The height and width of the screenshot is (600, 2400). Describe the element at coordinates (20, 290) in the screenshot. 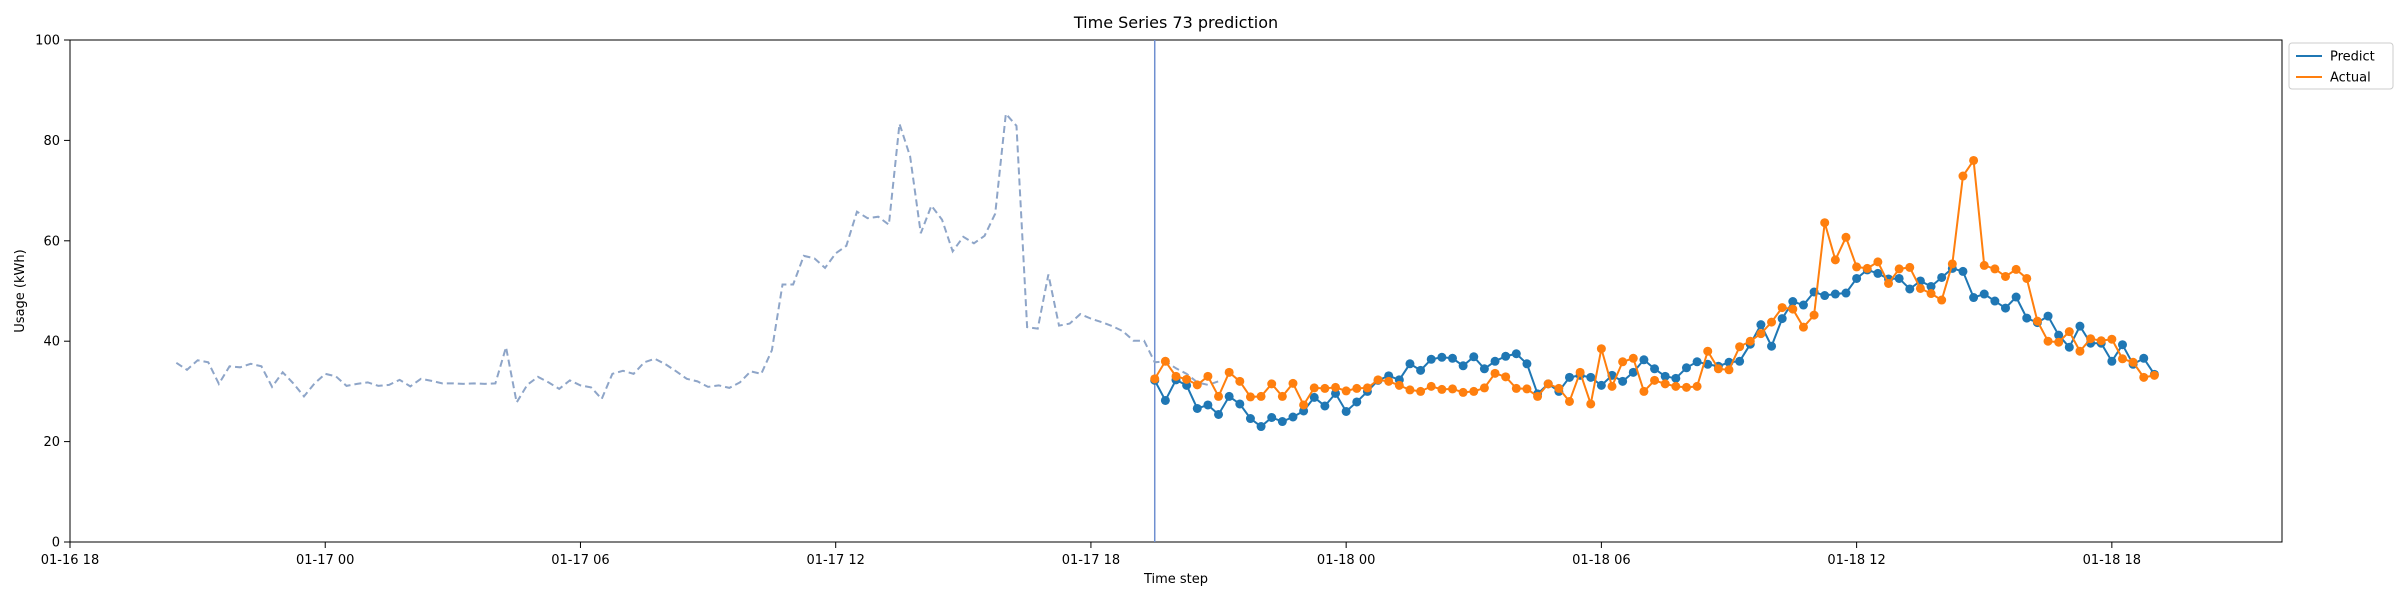

I see `y-axis-title: Usage (kWh)` at that location.